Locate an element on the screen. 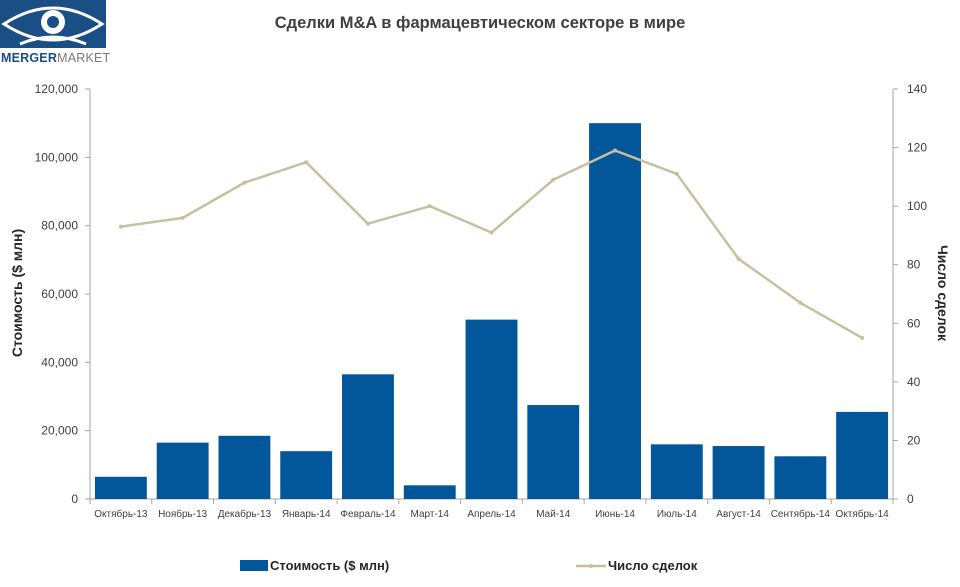 The height and width of the screenshot is (587, 960). x-tick-label: Август-14 is located at coordinates (738, 514).